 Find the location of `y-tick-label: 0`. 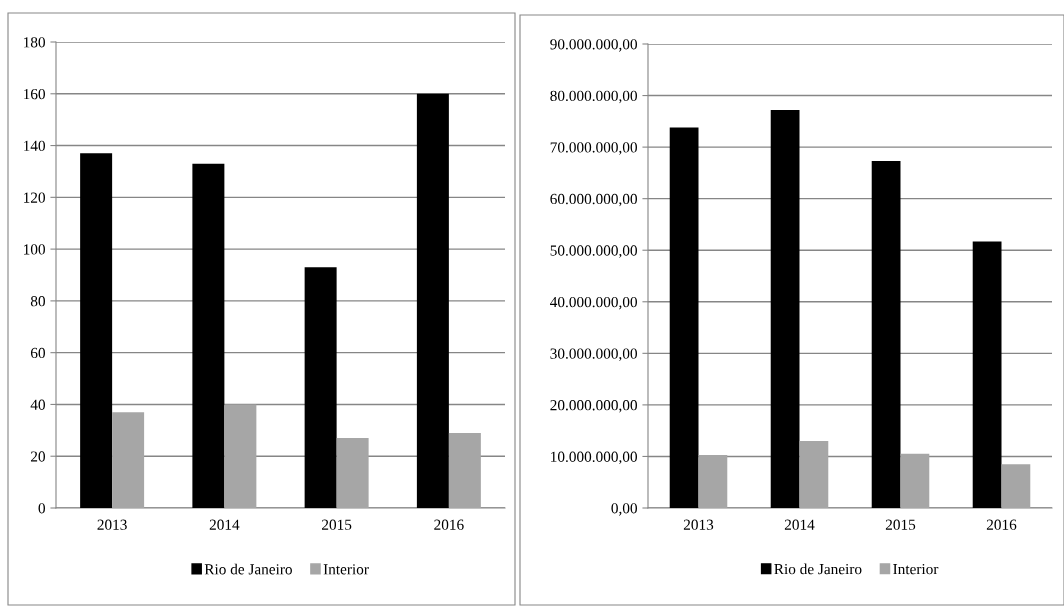

y-tick-label: 0 is located at coordinates (41, 508).